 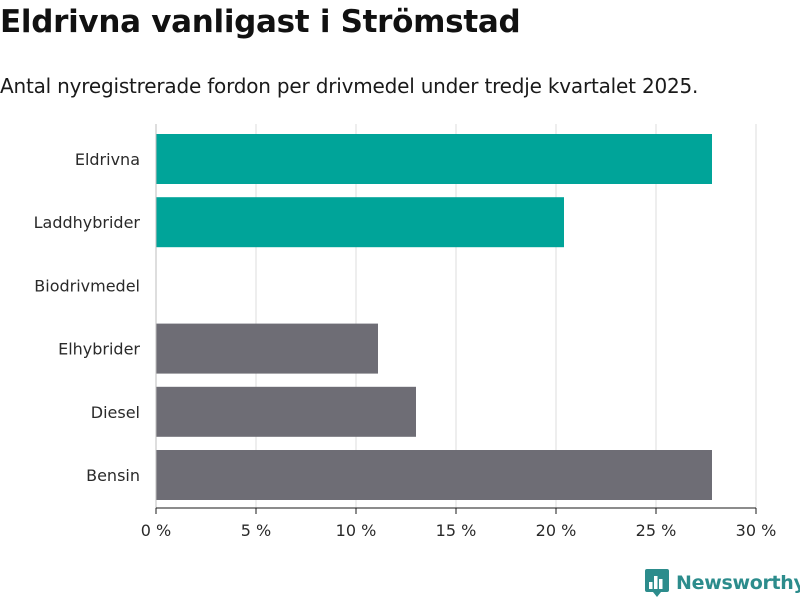 What do you see at coordinates (99, 349) in the screenshot?
I see `category-label: Elhybrider` at bounding box center [99, 349].